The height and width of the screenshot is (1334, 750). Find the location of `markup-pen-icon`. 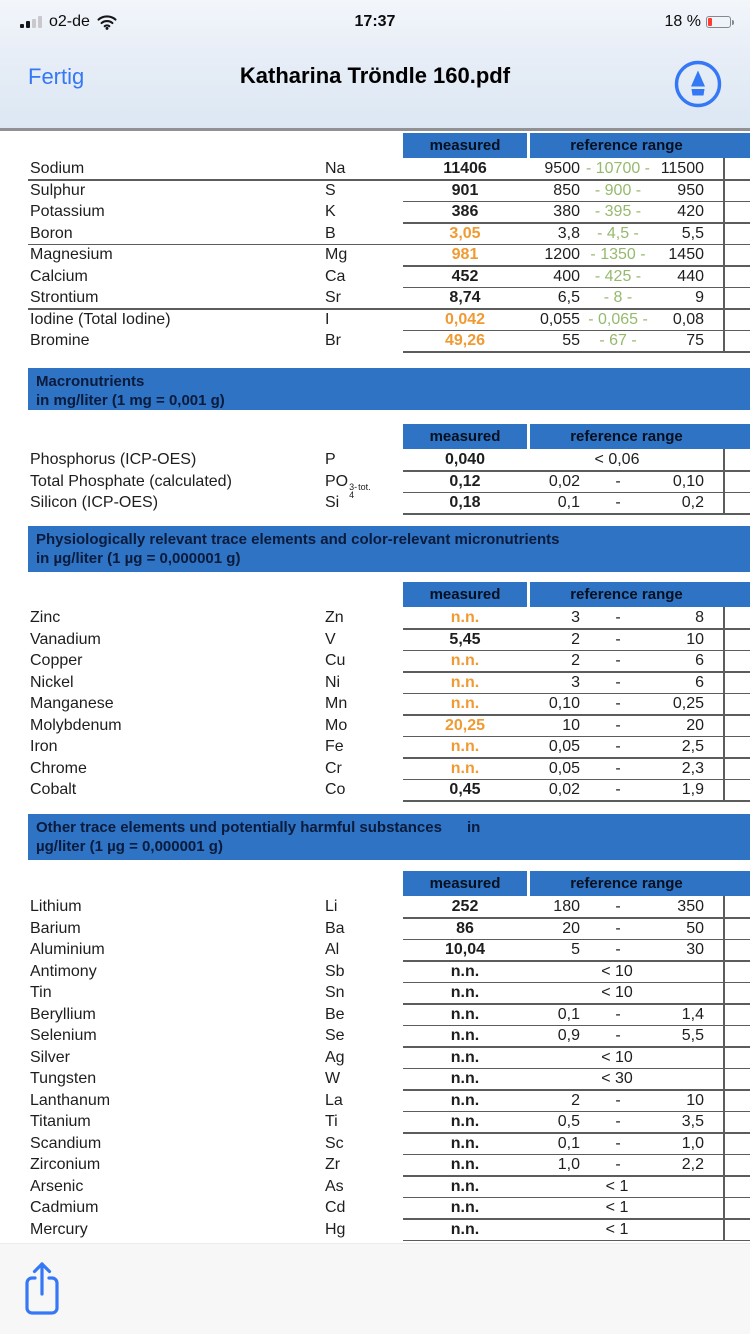

markup-pen-icon is located at coordinates (698, 84).